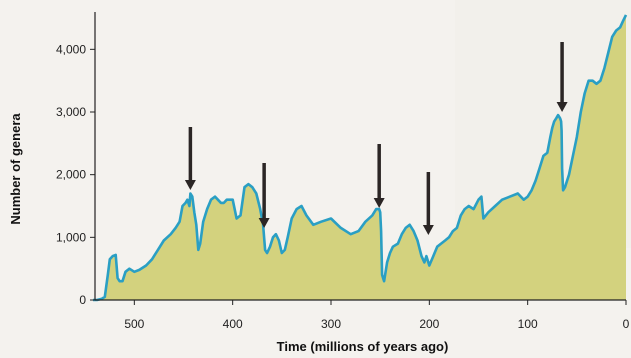 This screenshot has height=358, width=631. What do you see at coordinates (71, 237) in the screenshot?
I see `y-tick-label: 1,000` at bounding box center [71, 237].